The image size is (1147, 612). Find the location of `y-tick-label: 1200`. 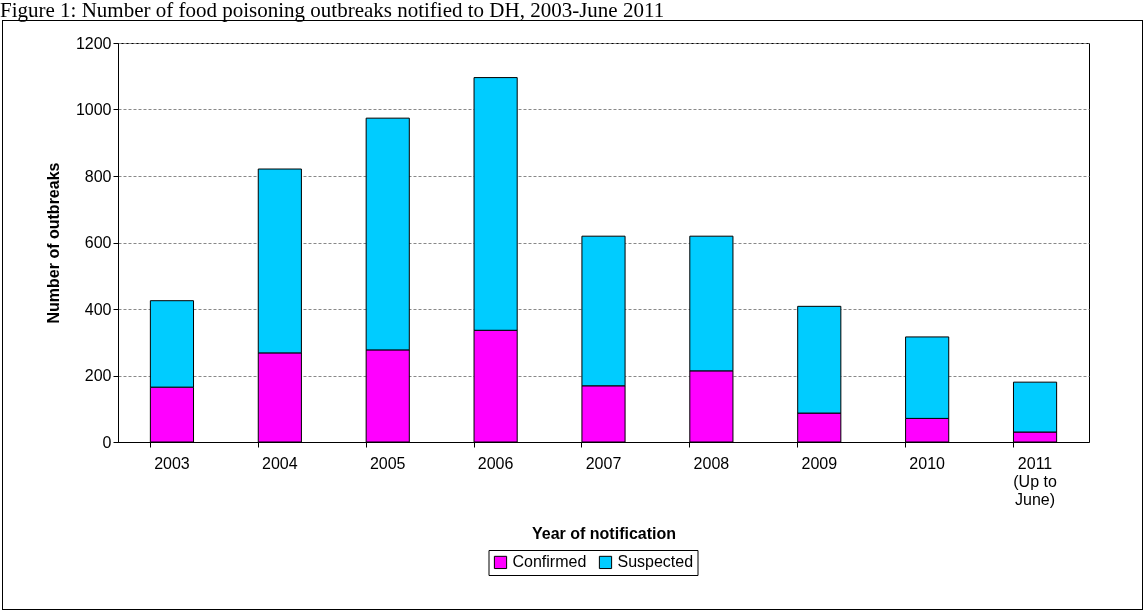

y-tick-label: 1200 is located at coordinates (93, 43).